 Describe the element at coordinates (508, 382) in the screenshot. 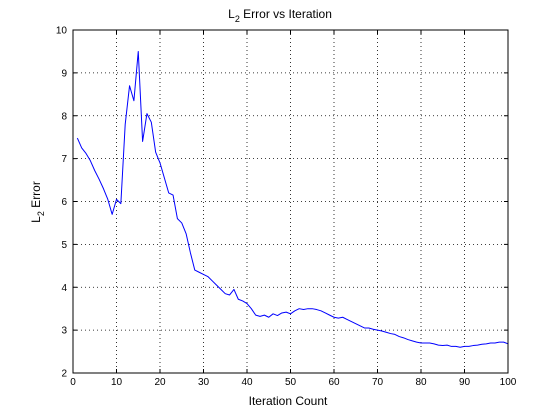

I see `x-tick-label: 100` at that location.